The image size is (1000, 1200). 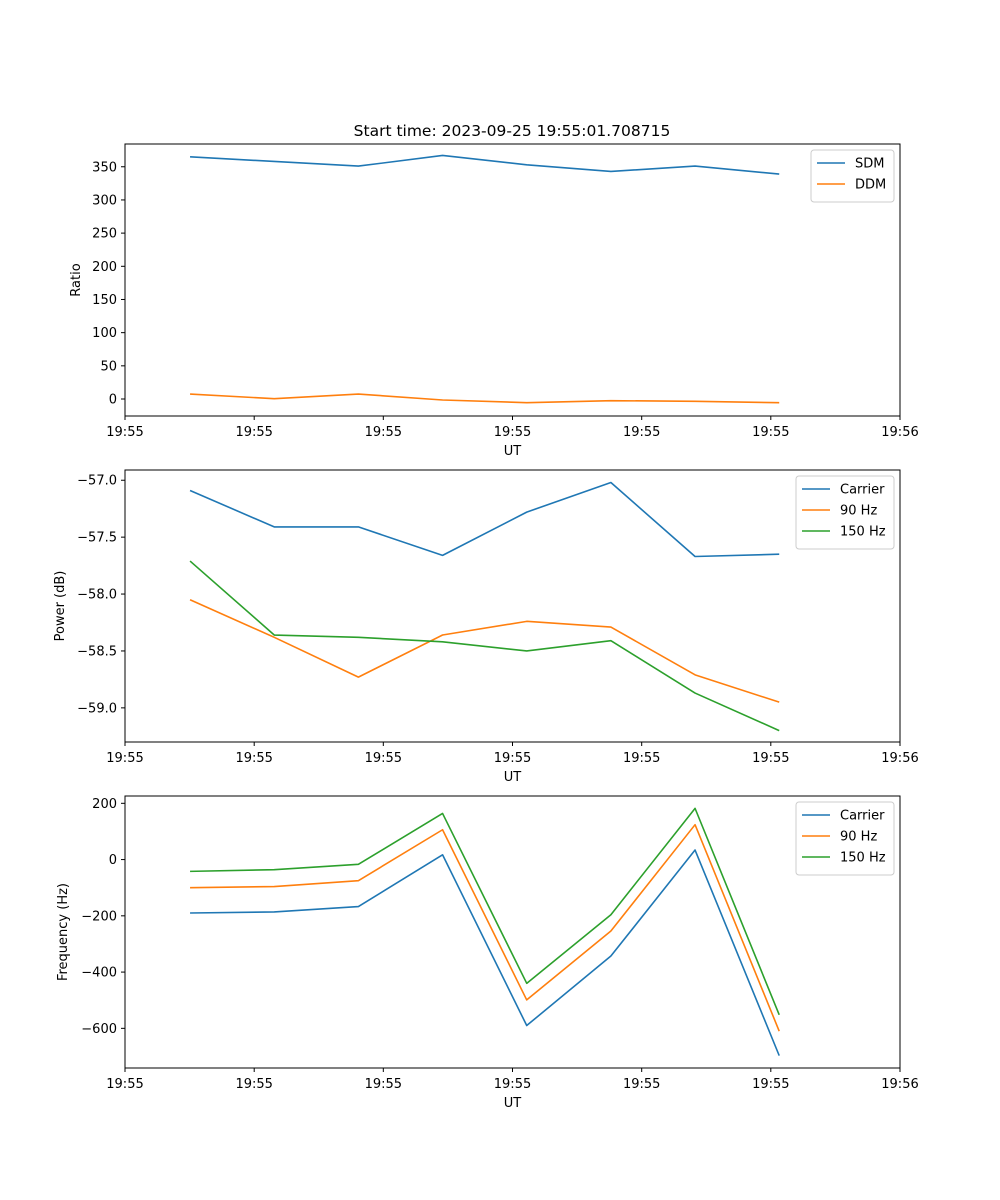 What do you see at coordinates (99, 973) in the screenshot?
I see `y-tick-label: −400` at bounding box center [99, 973].